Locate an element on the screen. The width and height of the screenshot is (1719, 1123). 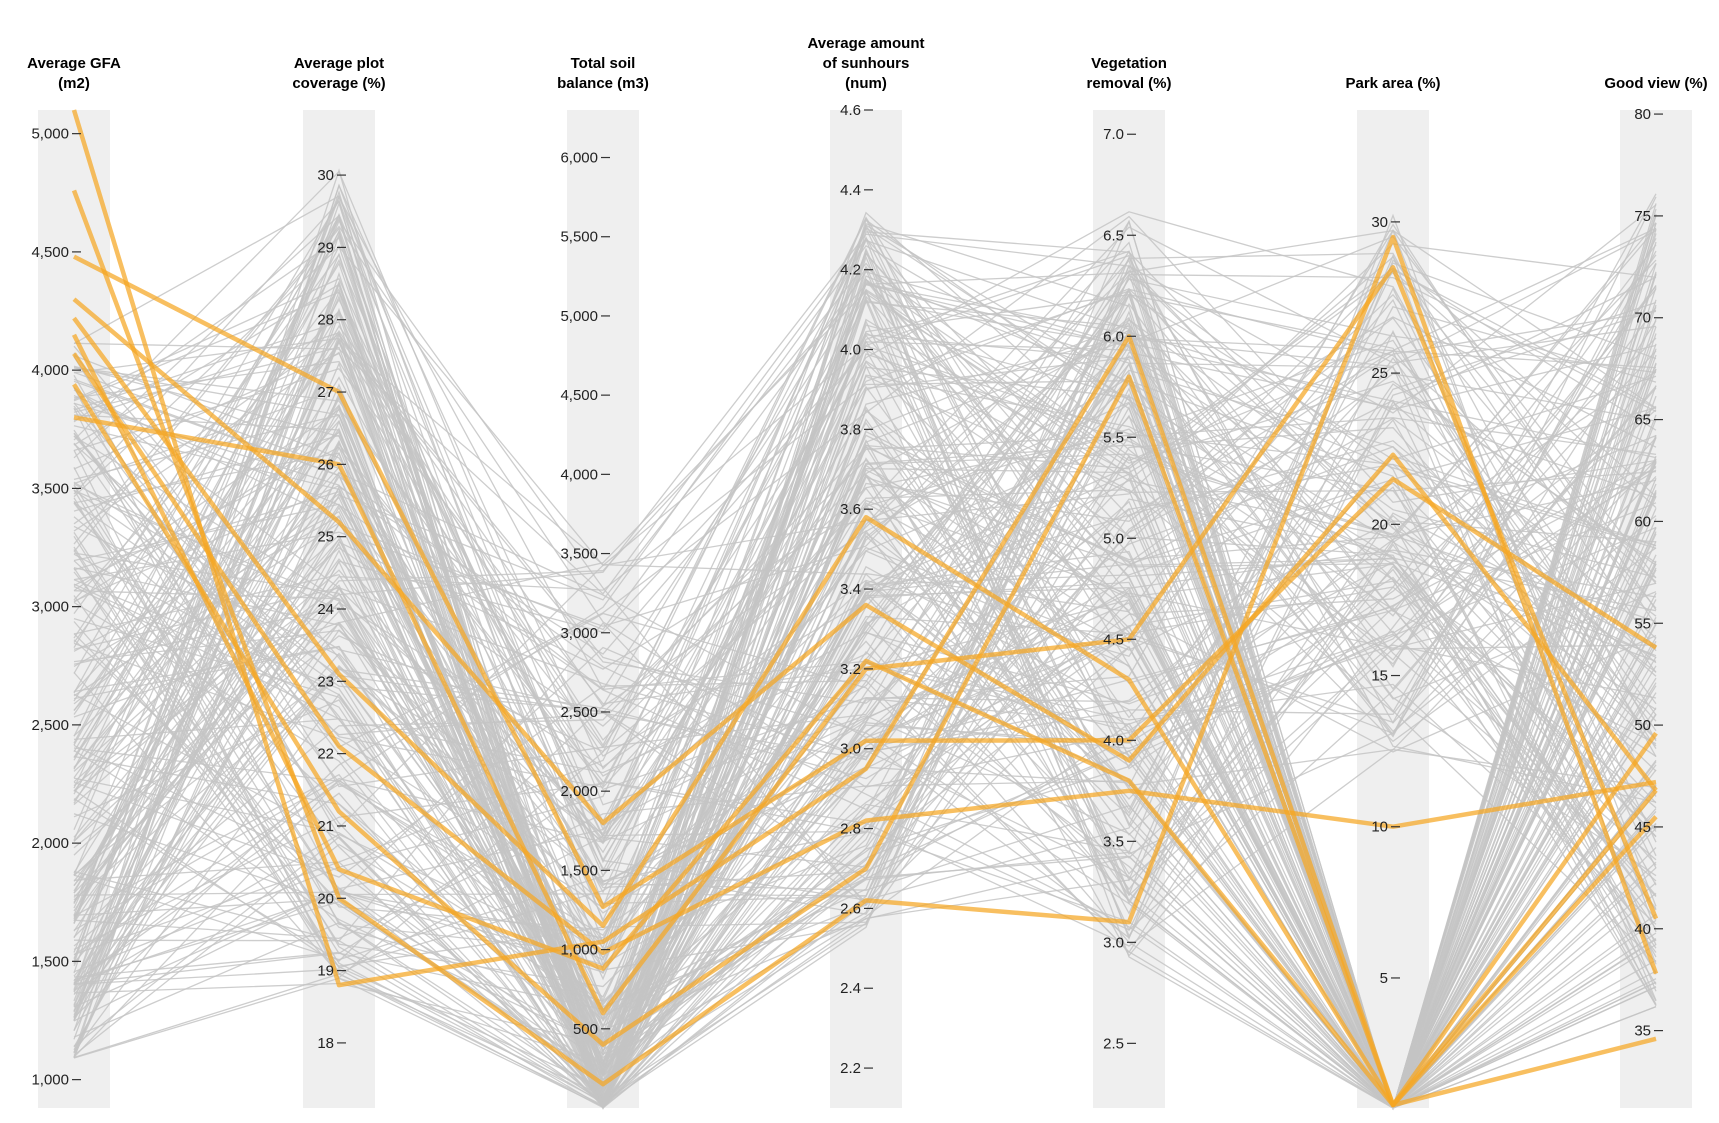
tick-label: 4.0 is located at coordinates (1113, 740).